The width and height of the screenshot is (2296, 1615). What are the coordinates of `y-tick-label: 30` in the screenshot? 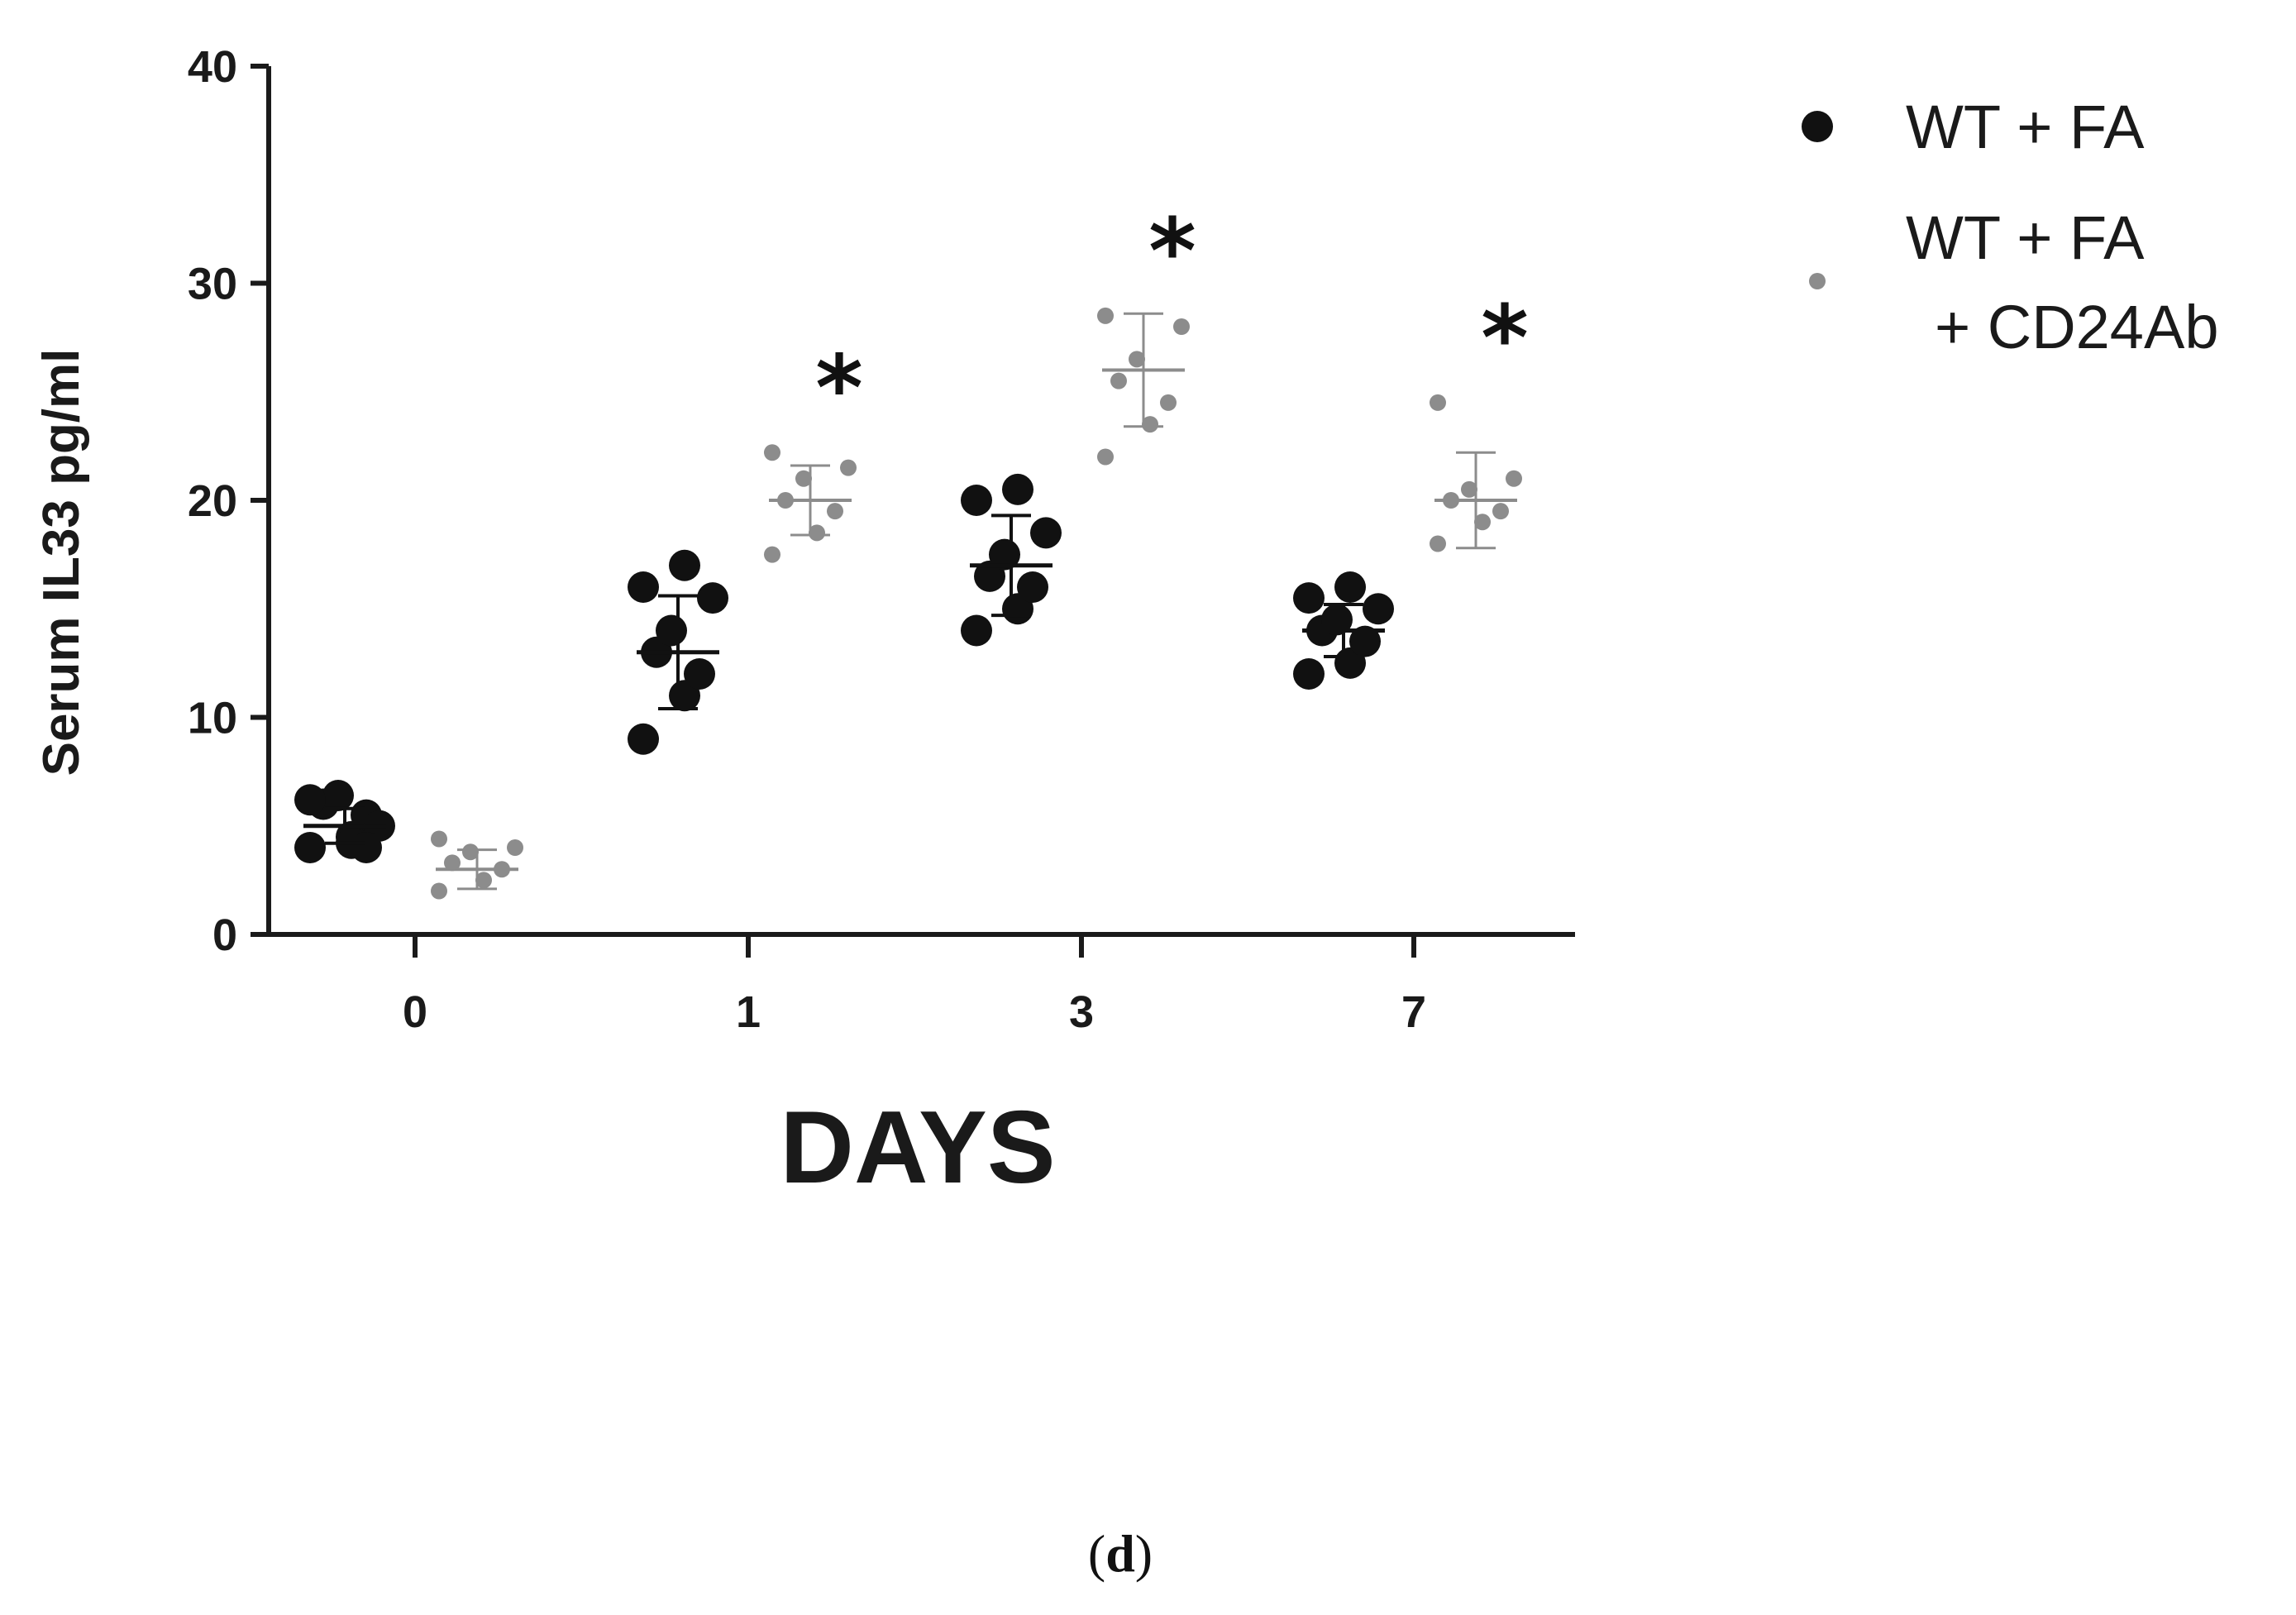 It's located at (212, 284).